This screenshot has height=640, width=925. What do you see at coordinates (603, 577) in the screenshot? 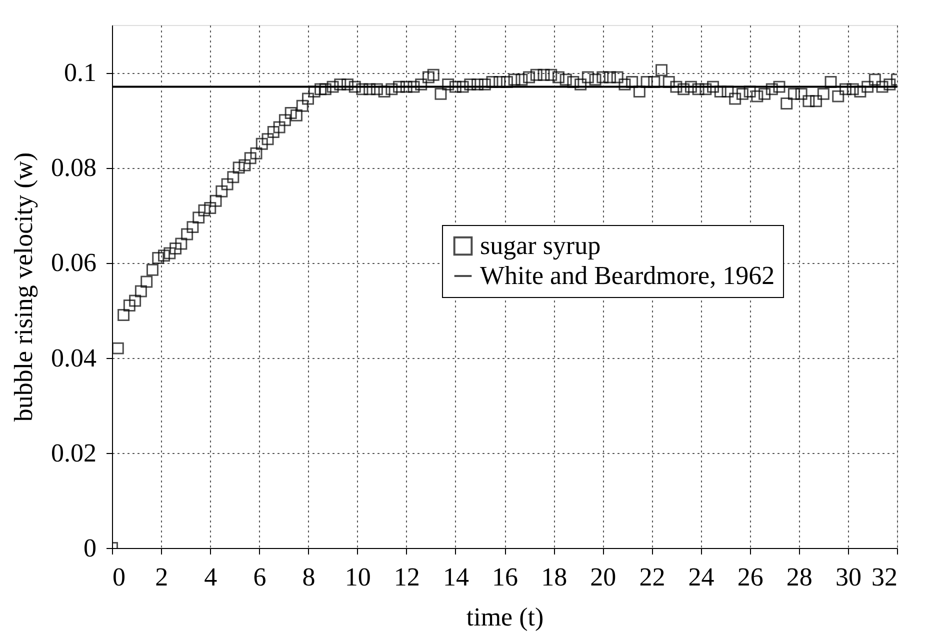
I see `x-tick-label: 20` at bounding box center [603, 577].